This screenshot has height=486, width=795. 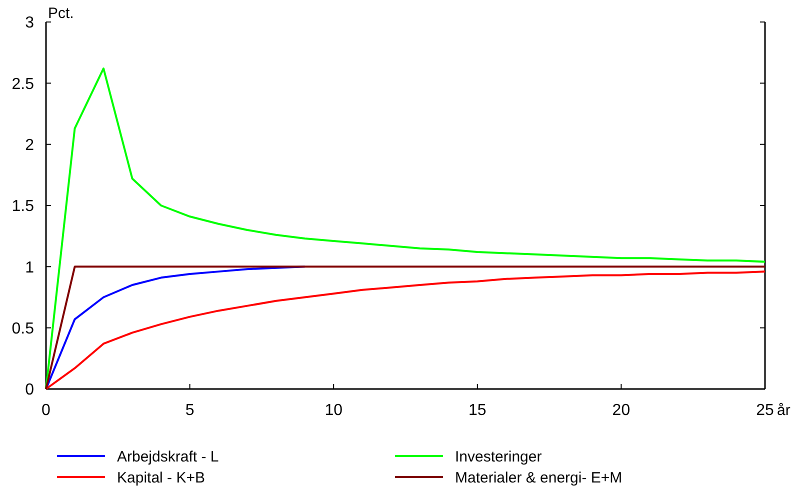 What do you see at coordinates (61, 13) in the screenshot?
I see `y-axis-title: Pct.` at bounding box center [61, 13].